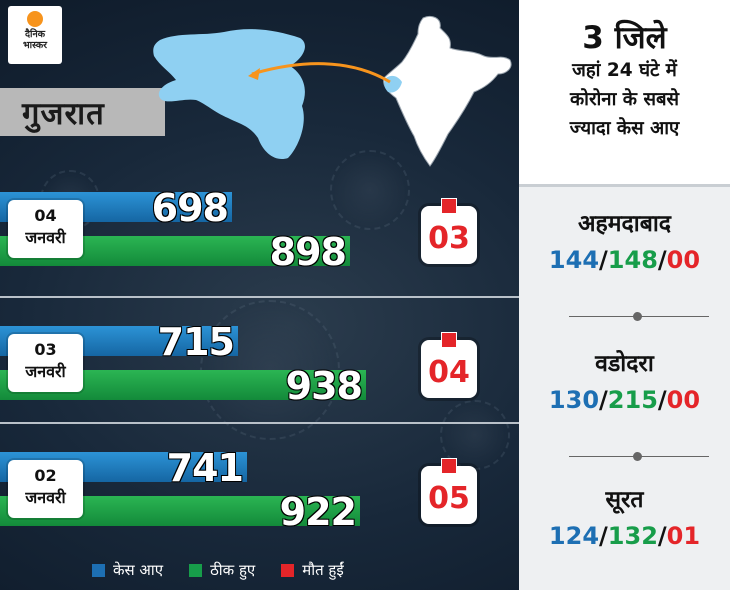  Describe the element at coordinates (308, 252) in the screenshot. I see `recovered-value: 898` at that location.